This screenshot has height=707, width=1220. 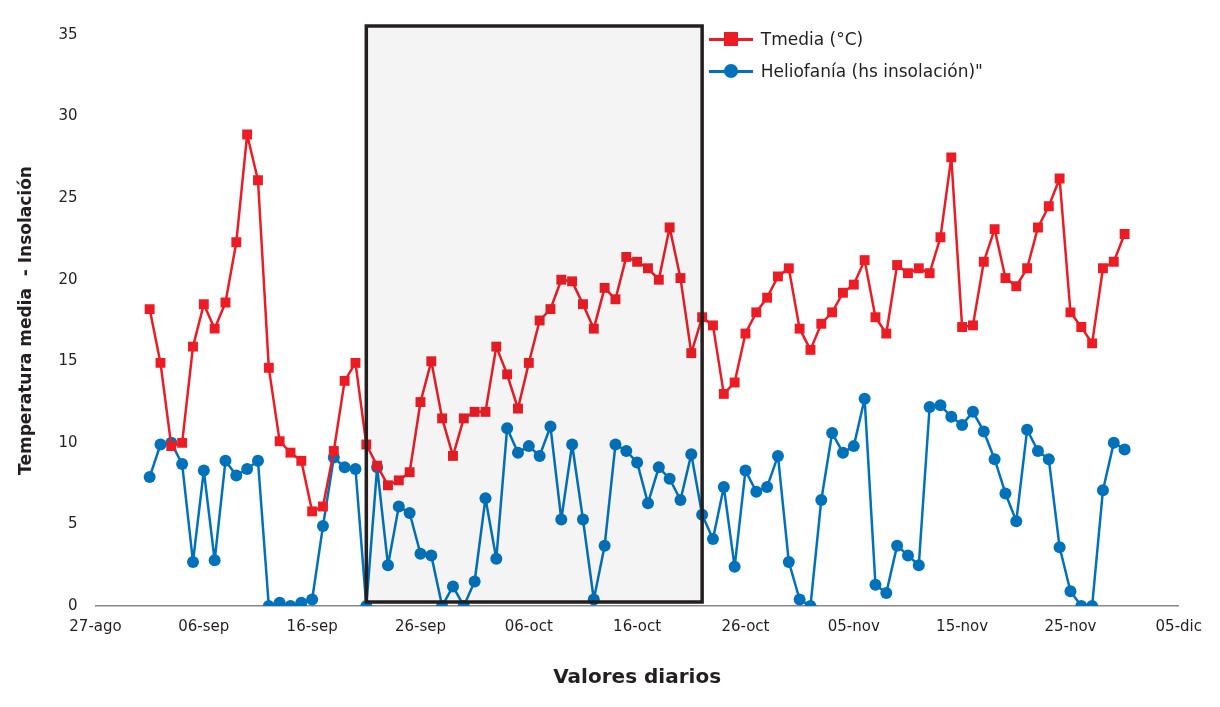 I want to click on legend-label: Tmedia (°C), so click(x=812, y=39).